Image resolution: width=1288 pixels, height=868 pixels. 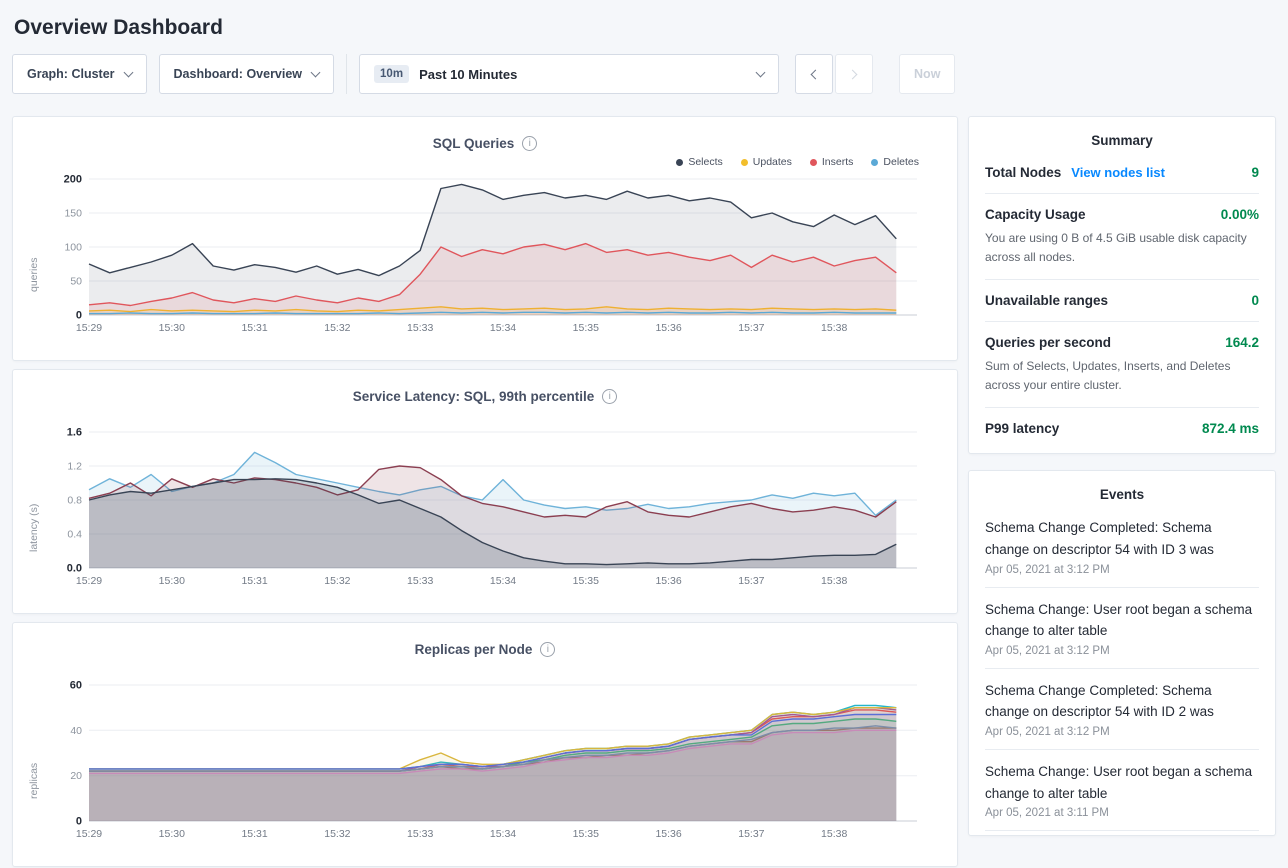 What do you see at coordinates (238, 74) in the screenshot?
I see `dashboard-dropdown-label: Dashboard: Overview` at bounding box center [238, 74].